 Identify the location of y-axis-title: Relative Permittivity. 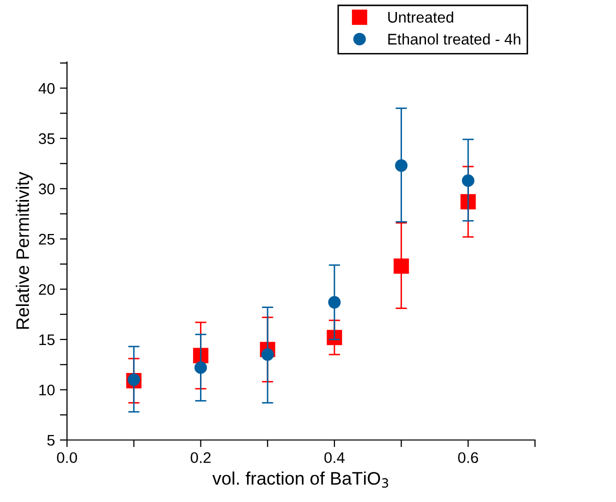
(24, 250).